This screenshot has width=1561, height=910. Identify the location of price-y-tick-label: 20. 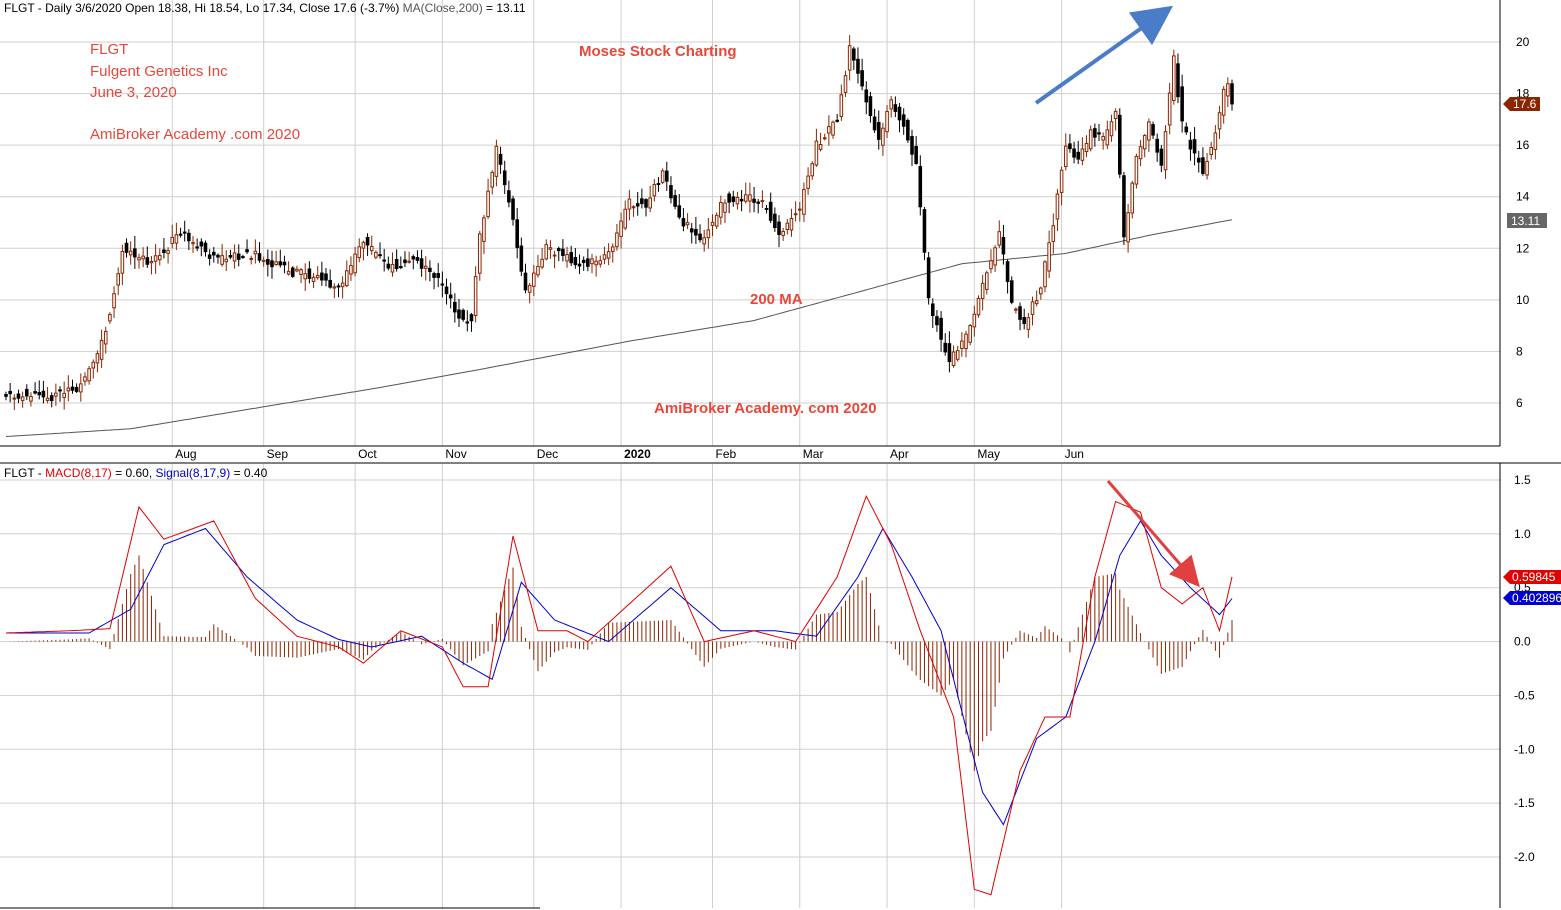
(1523, 42).